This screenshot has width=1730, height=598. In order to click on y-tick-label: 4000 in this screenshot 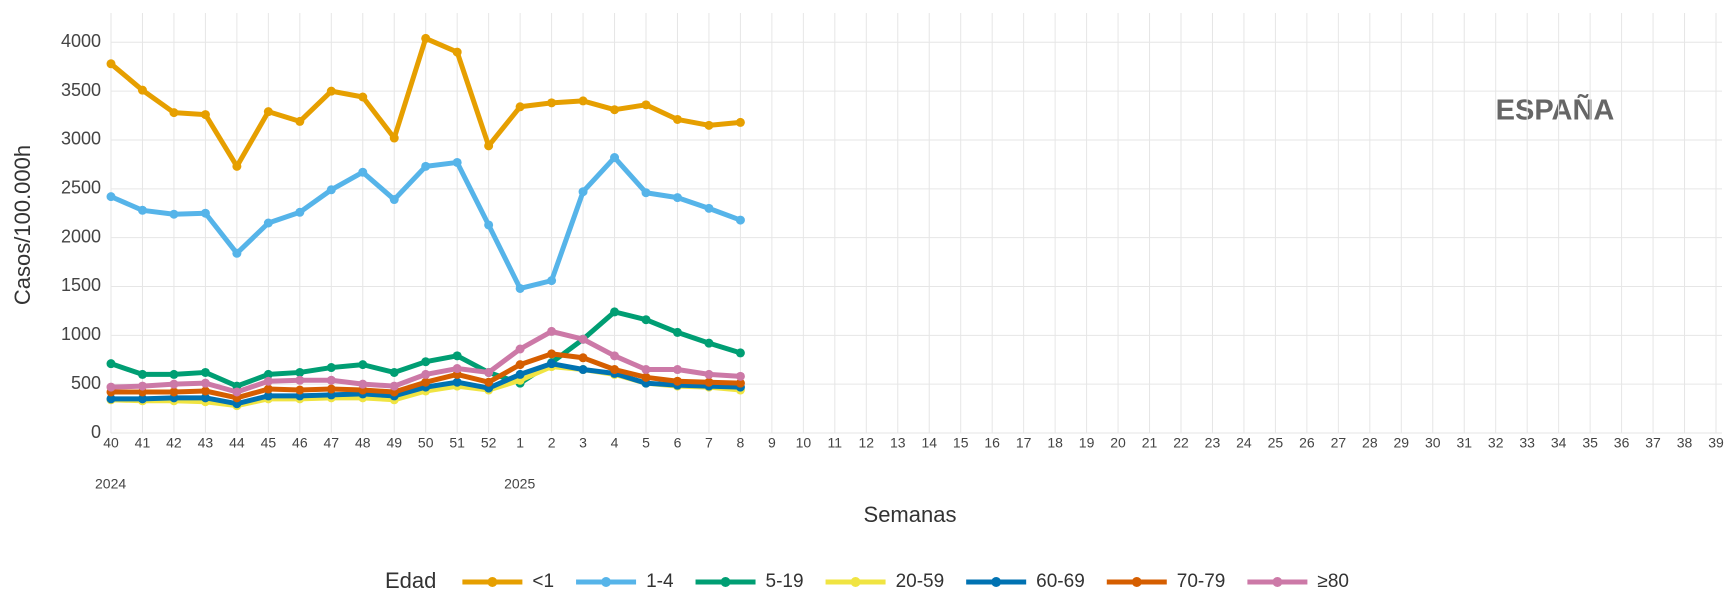, I will do `click(81, 41)`.